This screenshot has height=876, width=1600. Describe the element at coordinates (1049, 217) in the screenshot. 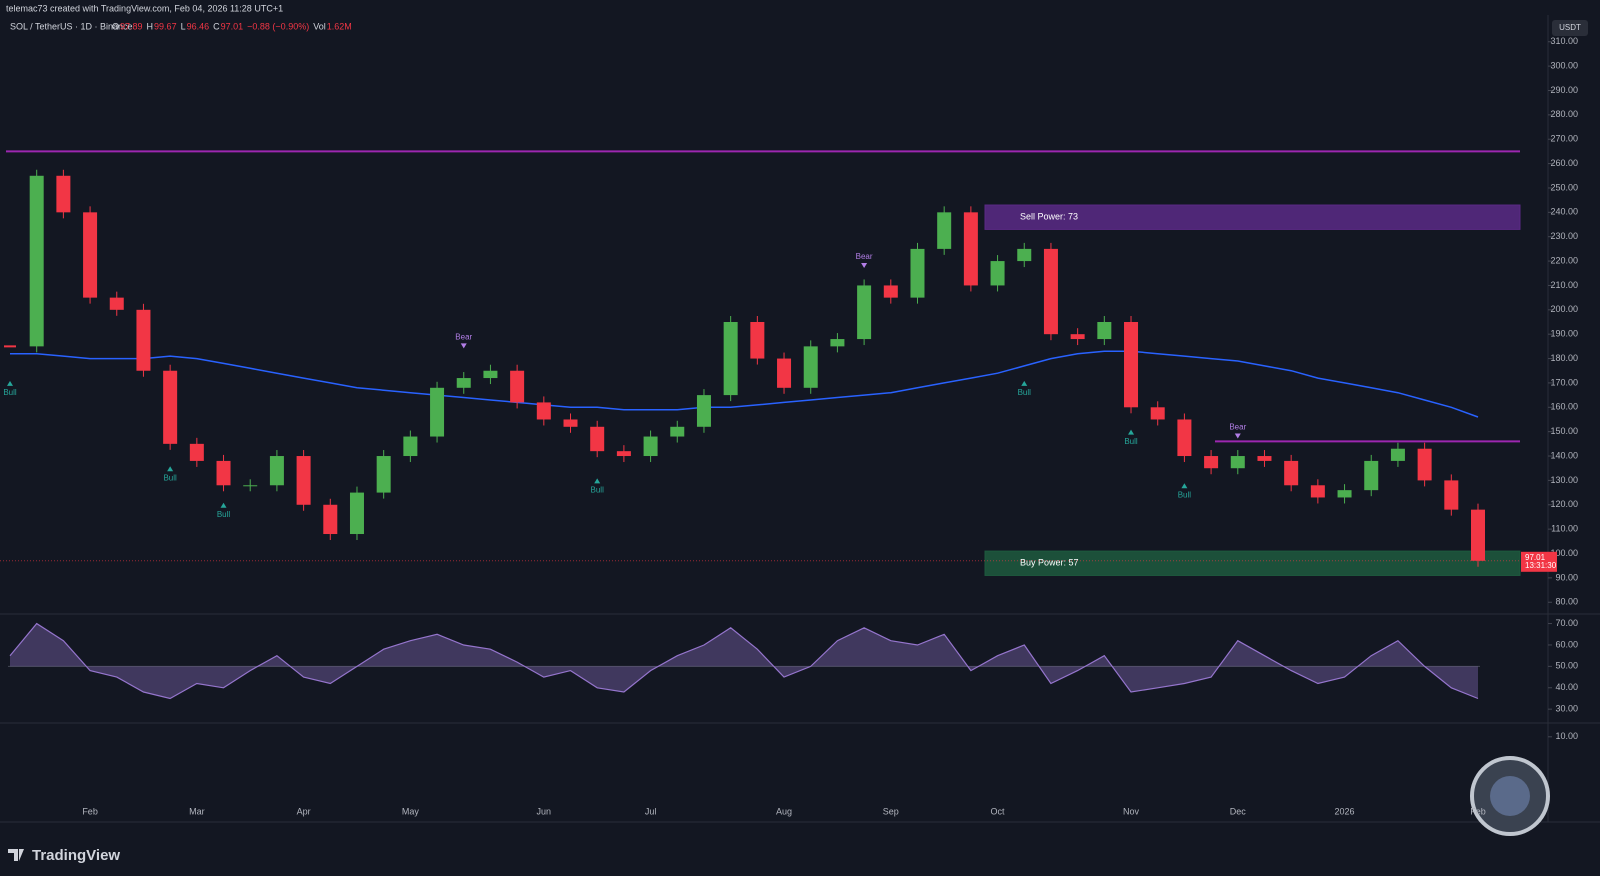

I see `zone-label: Sell Power: 73` at that location.